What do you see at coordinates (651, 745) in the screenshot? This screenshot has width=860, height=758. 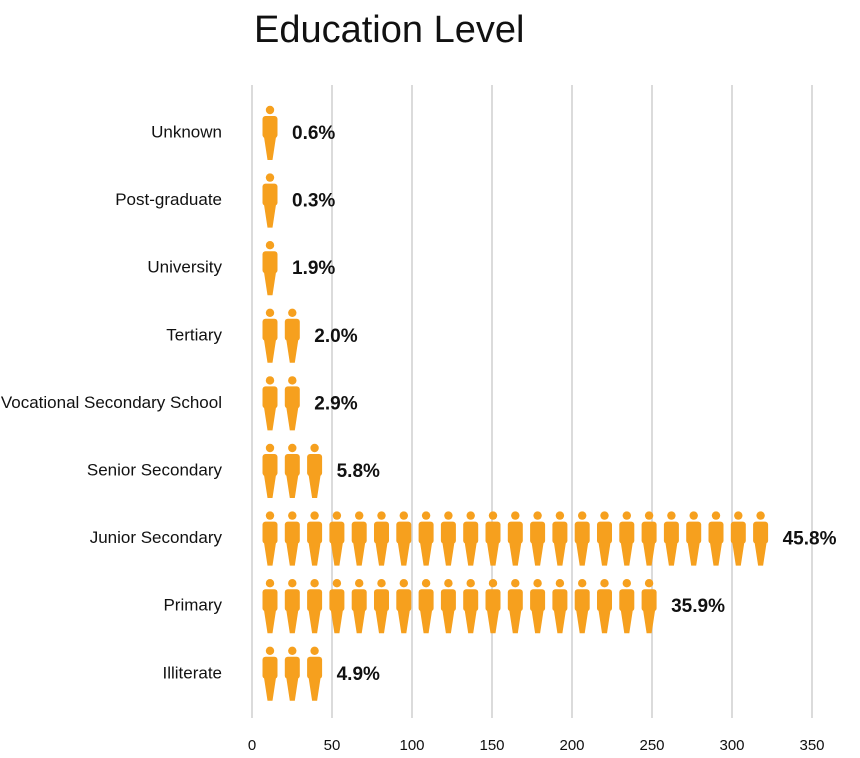 I see `x-tick-label: 250` at bounding box center [651, 745].